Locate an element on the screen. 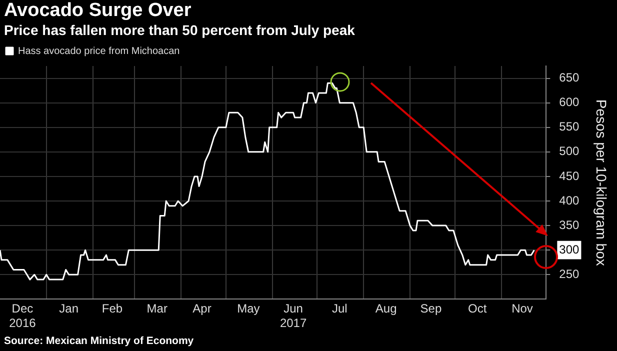  x-tick-label: Jan is located at coordinates (69, 309).